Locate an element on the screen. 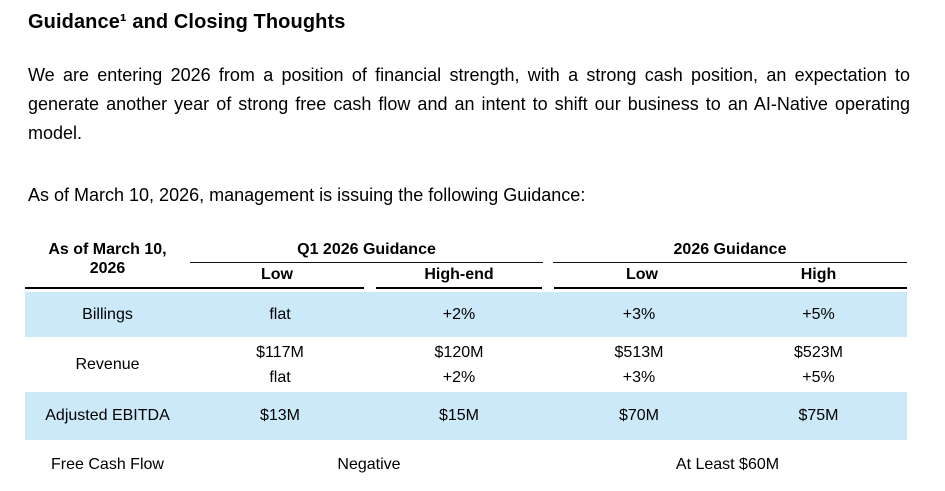  table-row-adjusted-ebitda: Adjusted EBITDA $13M $15M $70M $75M is located at coordinates (466, 416).